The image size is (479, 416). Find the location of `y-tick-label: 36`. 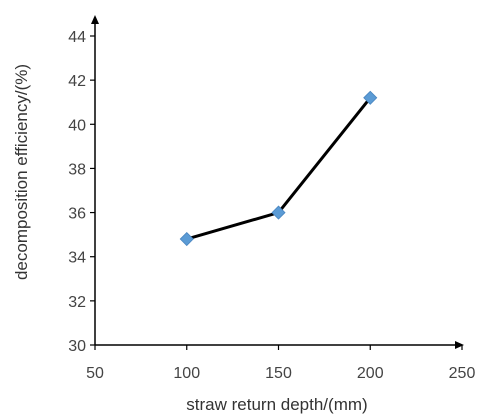

y-tick-label: 36 is located at coordinates (77, 214).